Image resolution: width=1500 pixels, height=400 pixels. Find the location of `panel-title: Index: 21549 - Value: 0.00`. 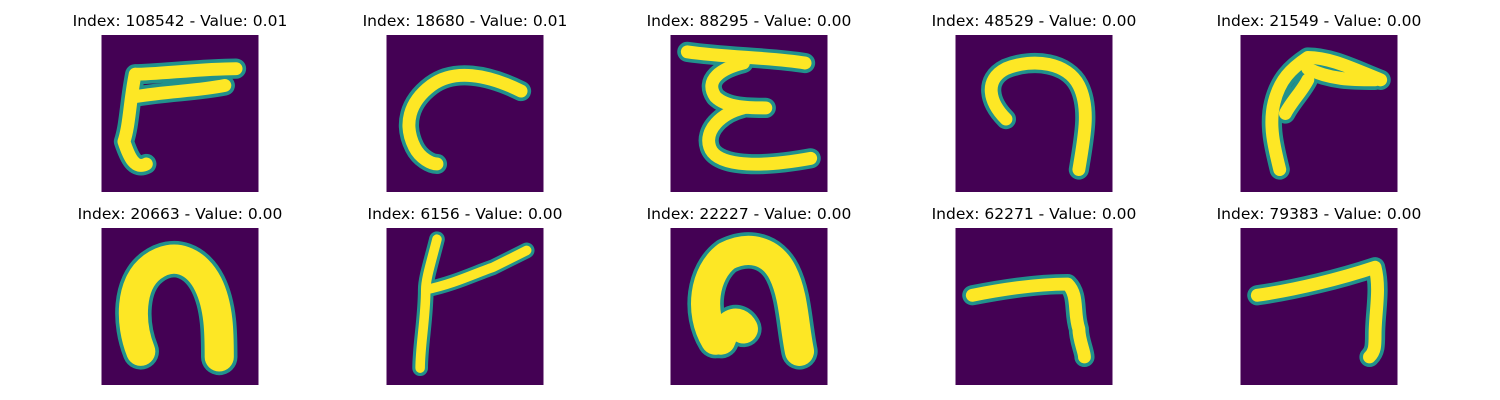

panel-title: Index: 21549 - Value: 0.00 is located at coordinates (1319, 21).